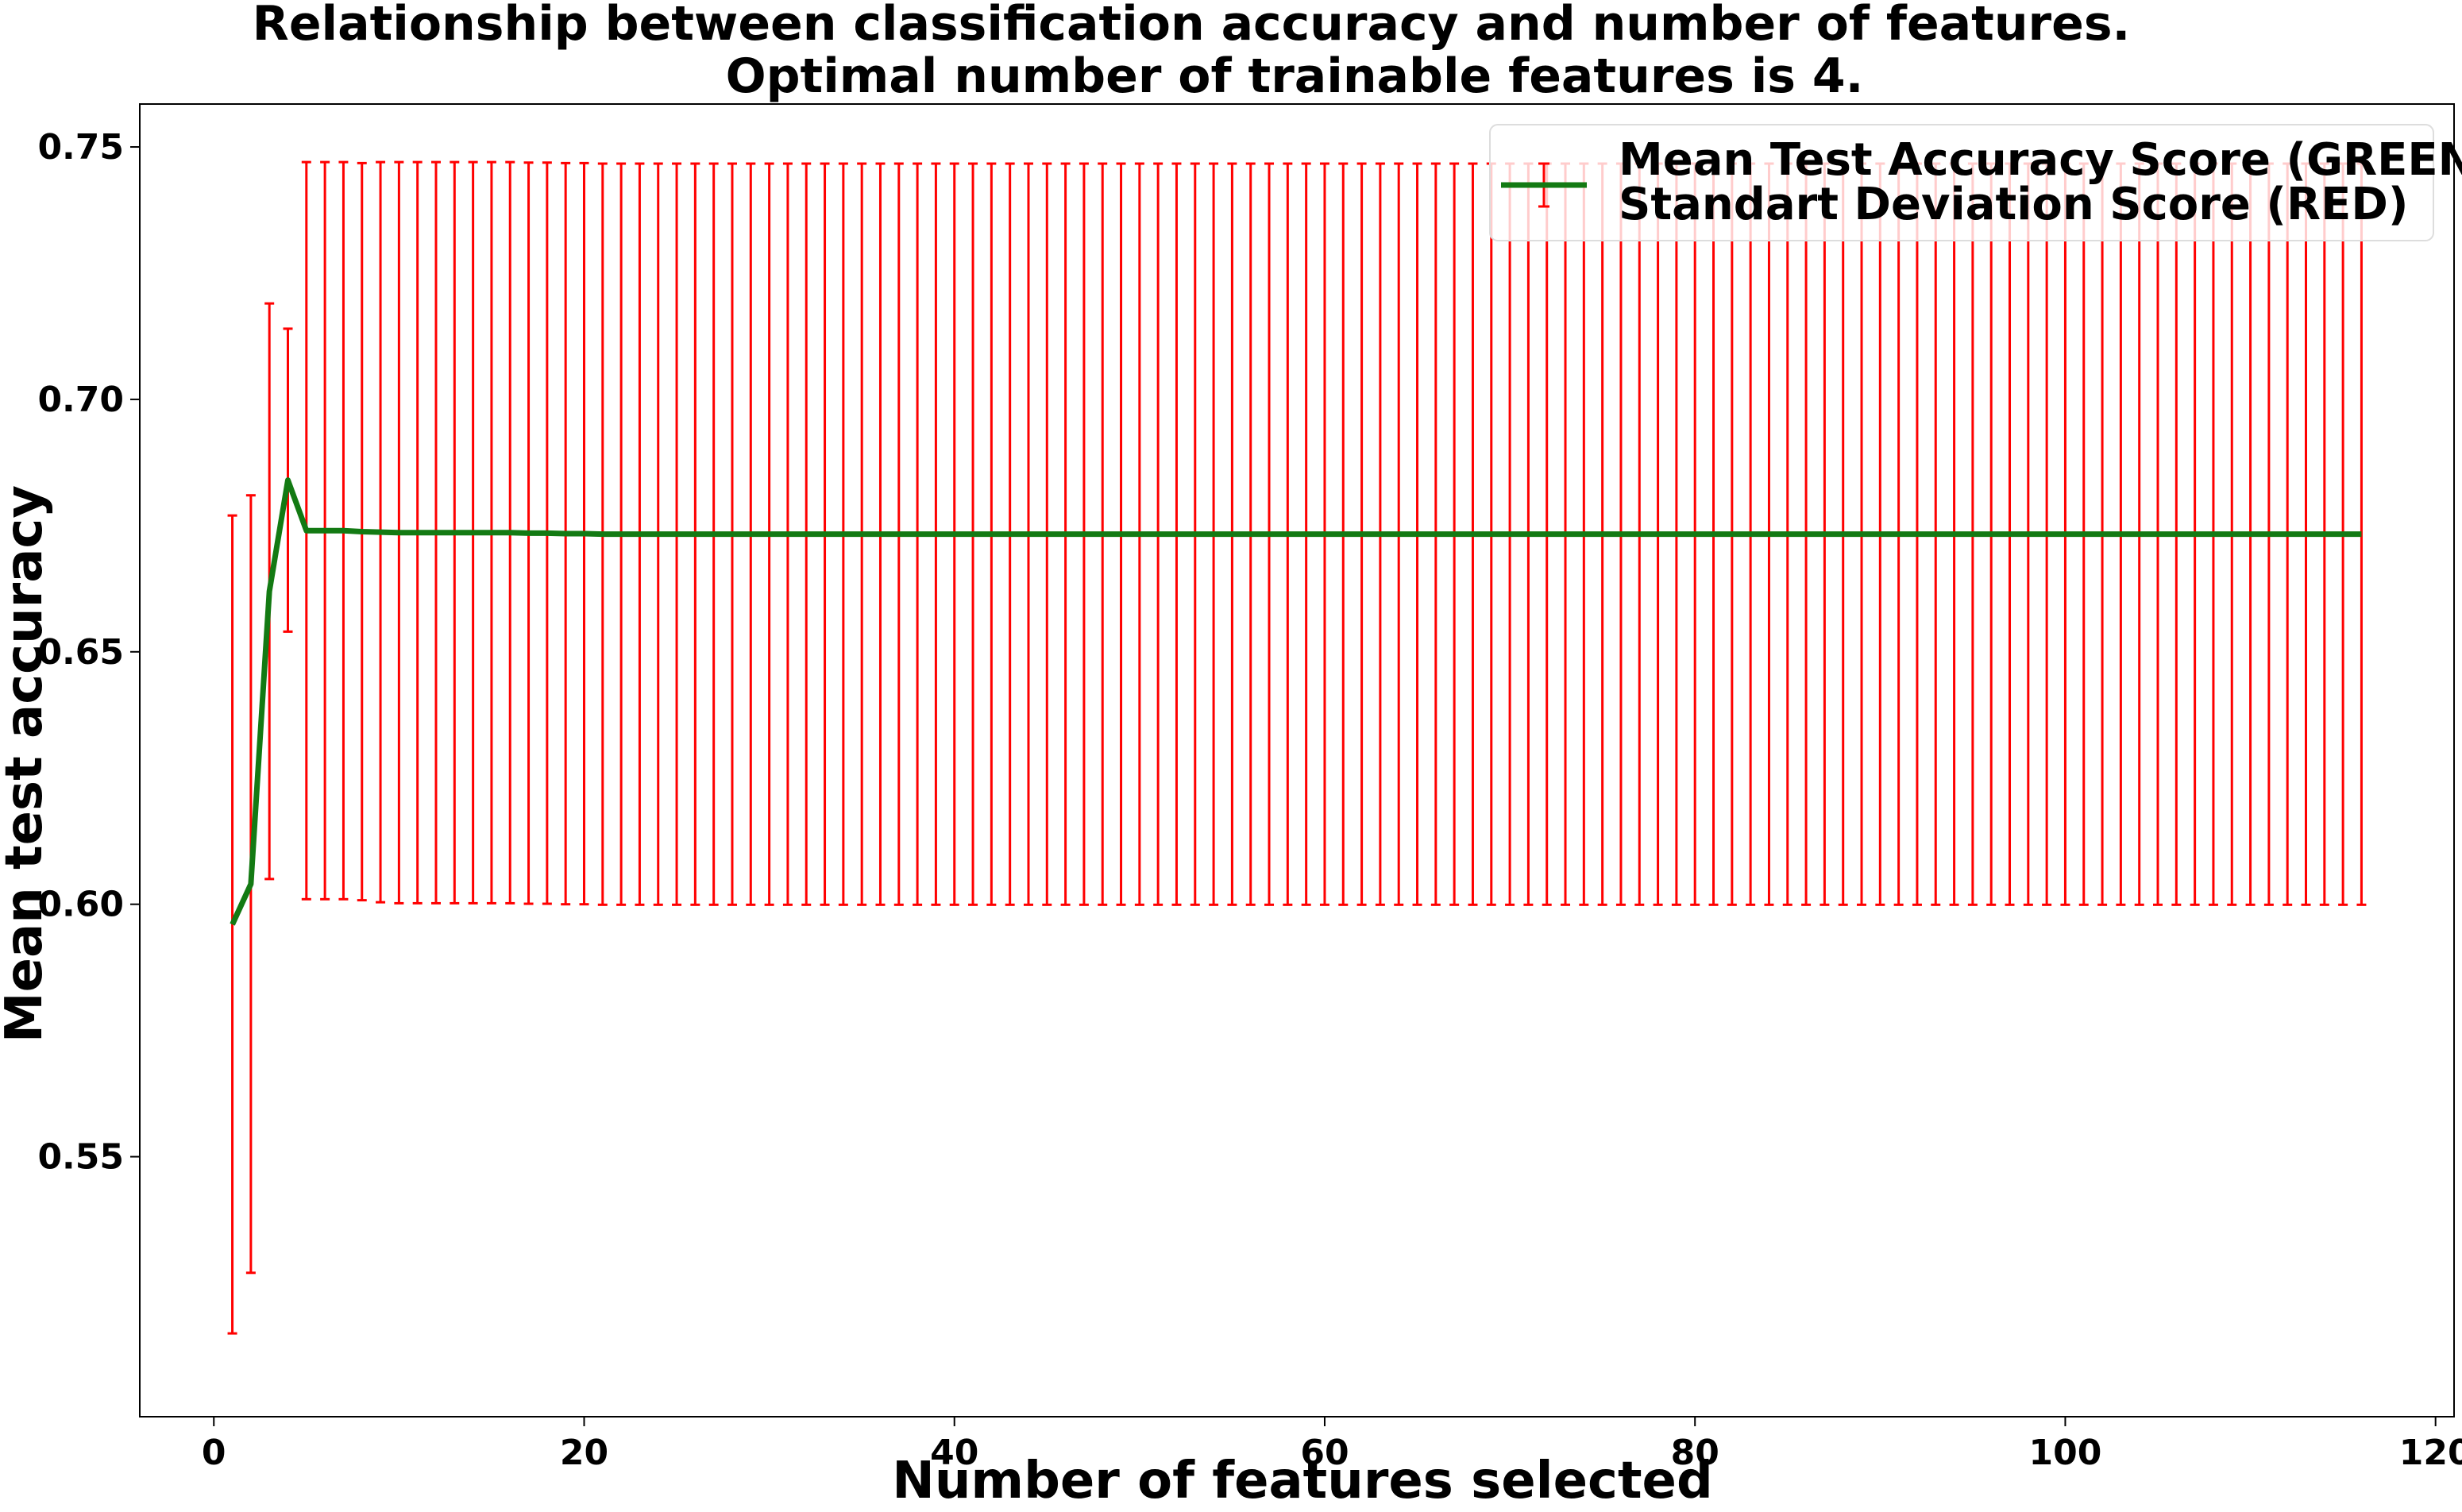  Describe the element at coordinates (214, 1453) in the screenshot. I see `x-tick-label: 0` at that location.